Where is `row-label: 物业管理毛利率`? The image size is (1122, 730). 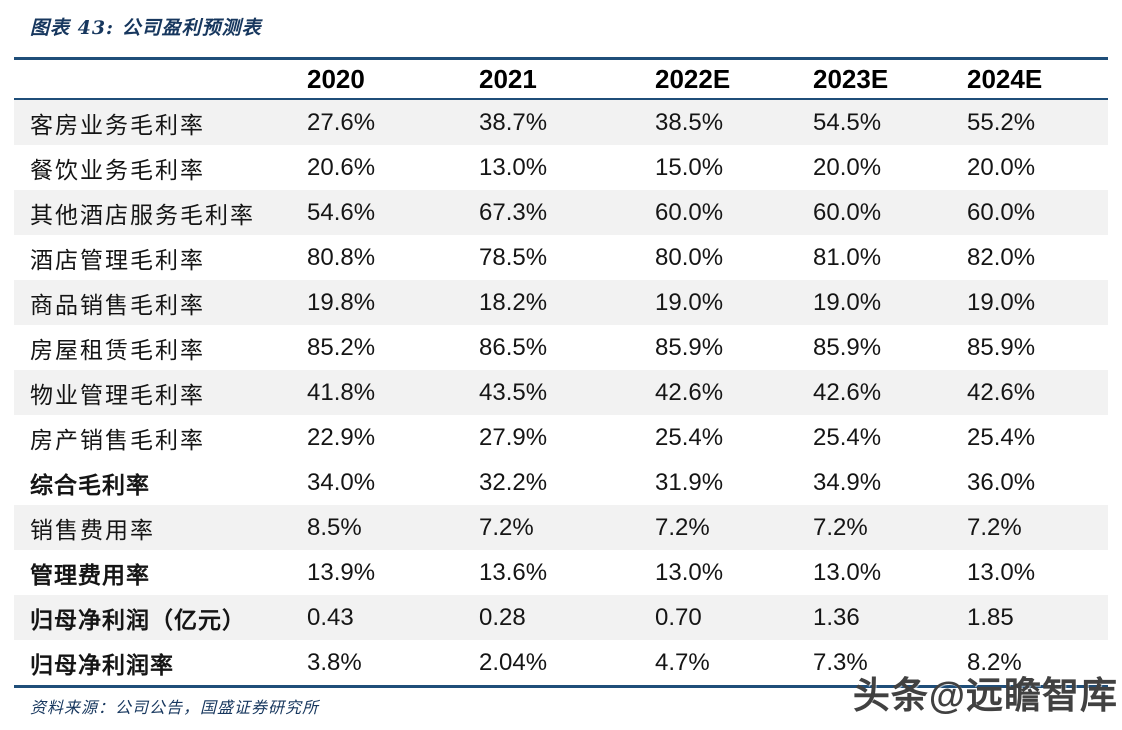 row-label: 物业管理毛利率 is located at coordinates (117, 395).